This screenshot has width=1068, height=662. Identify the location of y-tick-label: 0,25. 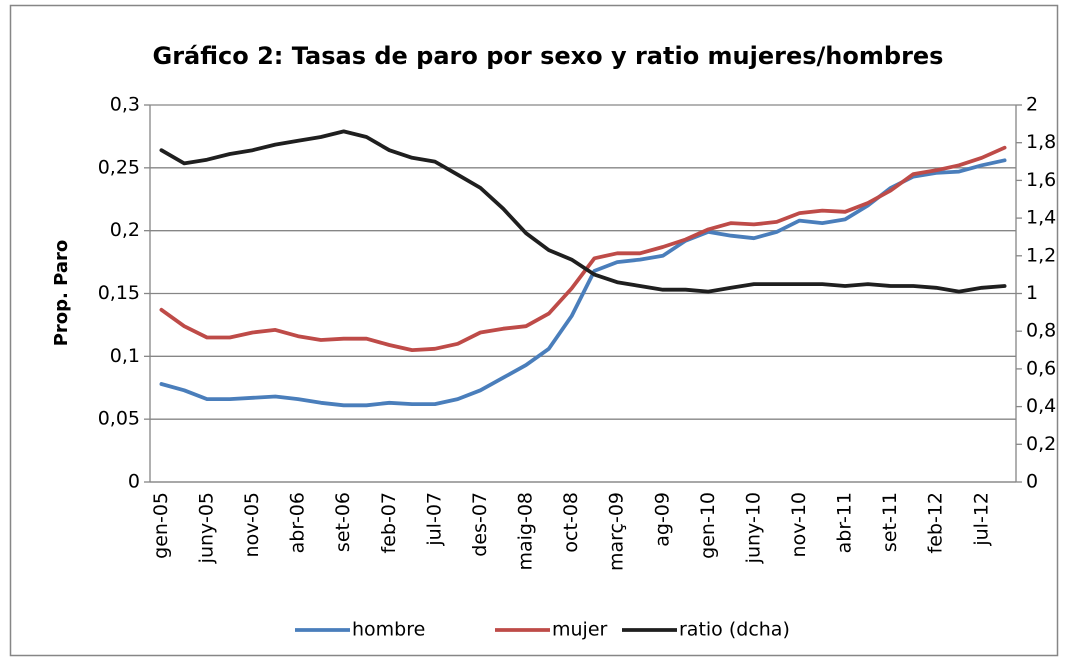
(119, 167).